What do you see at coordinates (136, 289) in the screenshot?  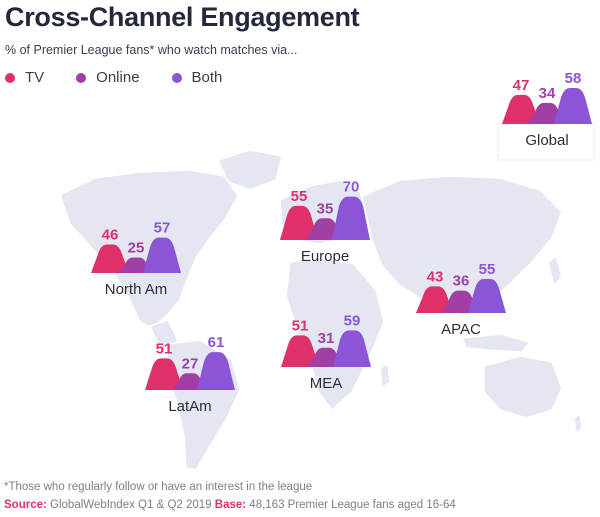 I see `region-label-north-am: North Am` at bounding box center [136, 289].